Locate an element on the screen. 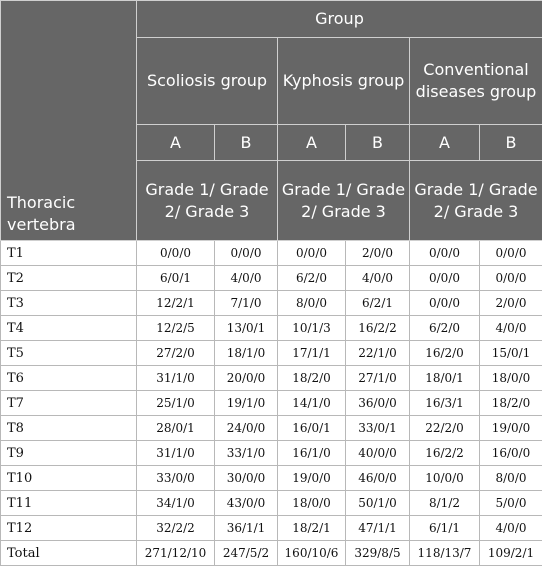  table-cell: 36/1/1 is located at coordinates (246, 528).